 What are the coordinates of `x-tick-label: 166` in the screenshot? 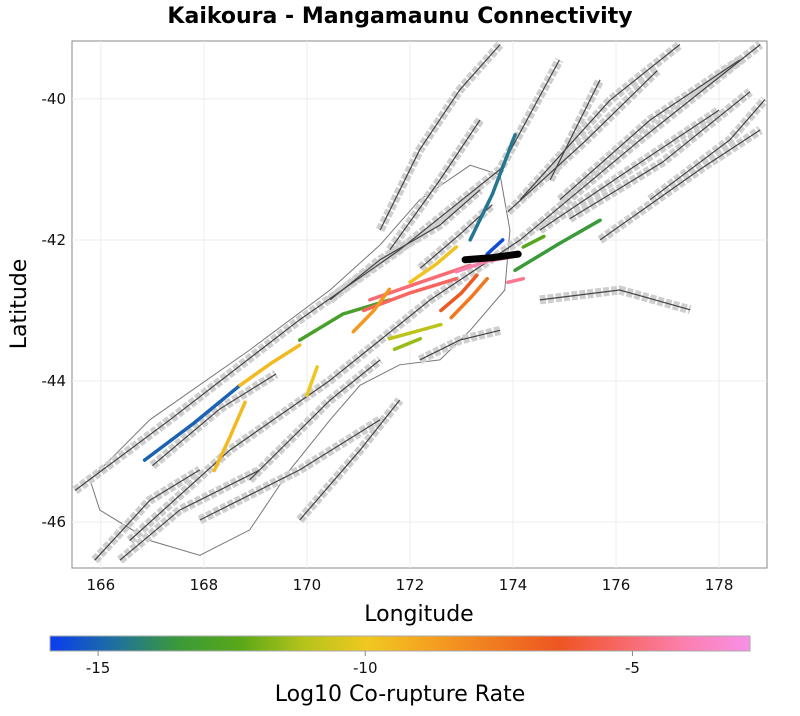 It's located at (101, 585).